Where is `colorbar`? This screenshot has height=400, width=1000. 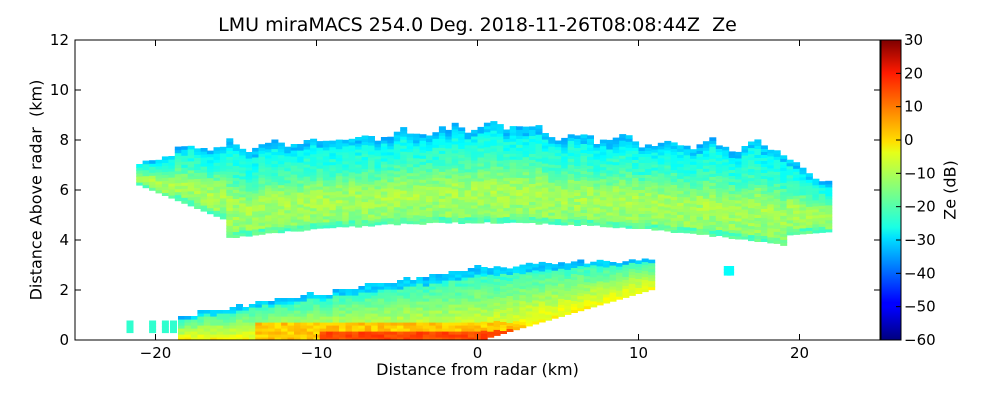 colorbar is located at coordinates (891, 190).